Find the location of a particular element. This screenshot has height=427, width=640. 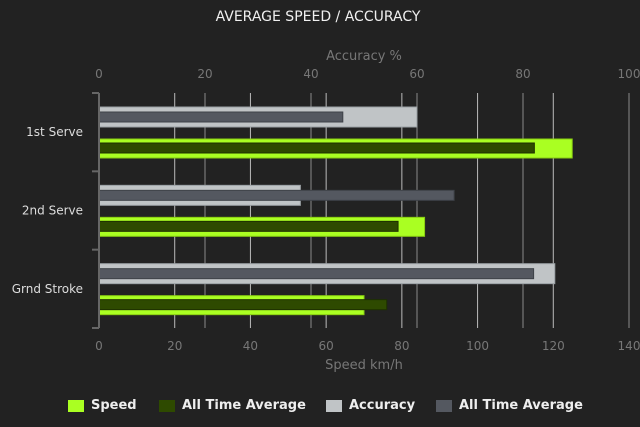

category-label: Grnd Stroke is located at coordinates (47, 289).